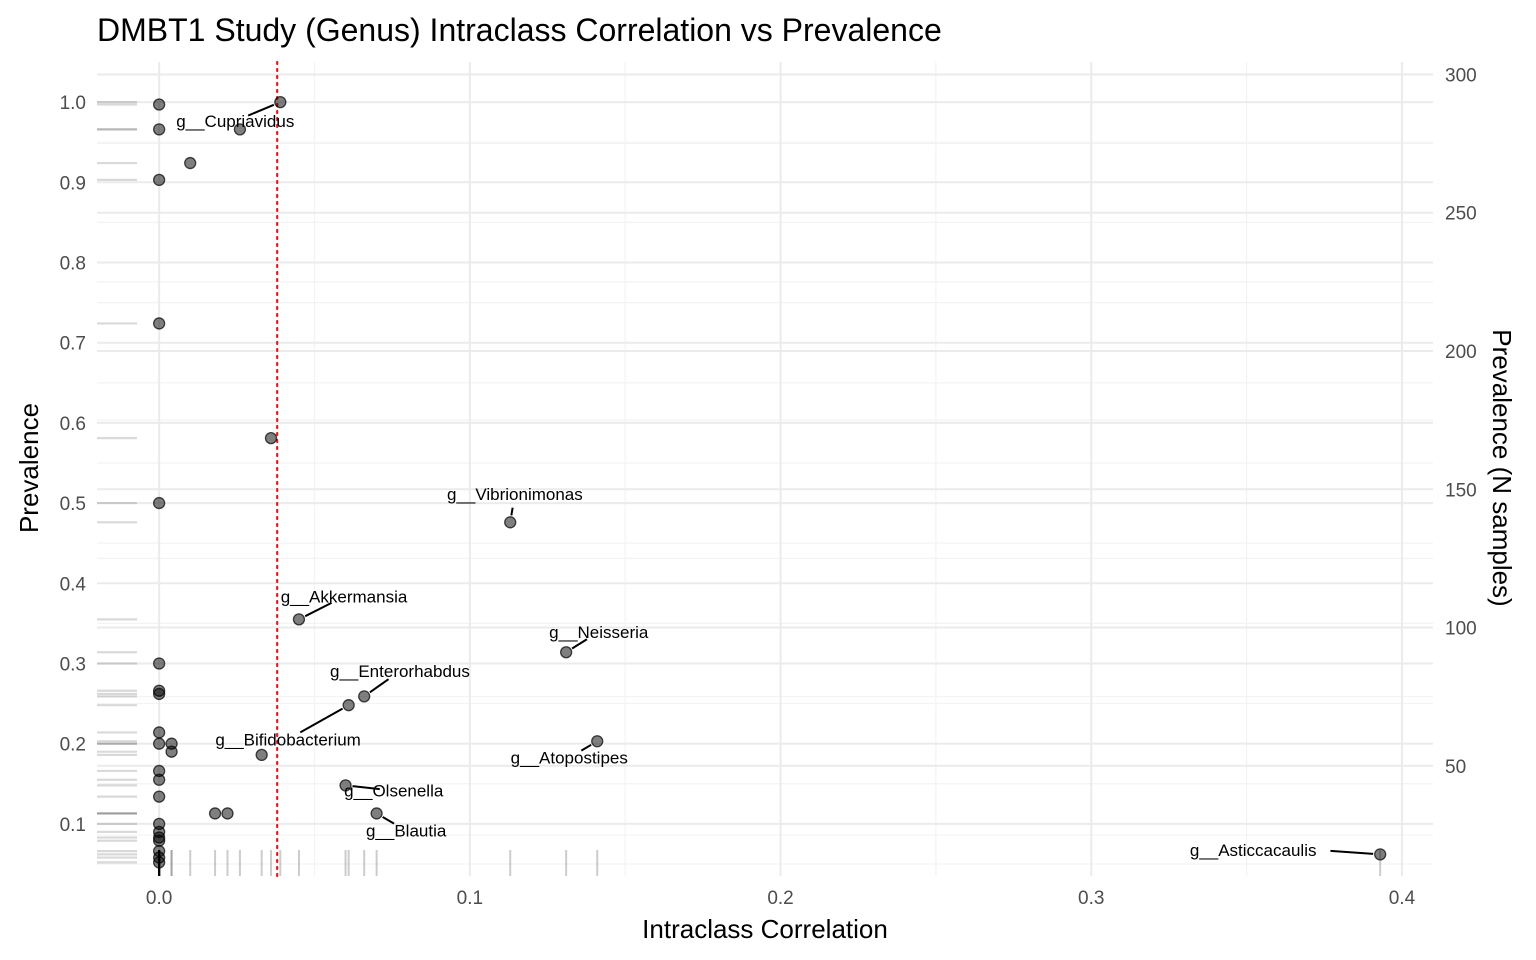 The height and width of the screenshot is (960, 1536). What do you see at coordinates (780, 898) in the screenshot?
I see `x-tick-label: 0.2` at bounding box center [780, 898].